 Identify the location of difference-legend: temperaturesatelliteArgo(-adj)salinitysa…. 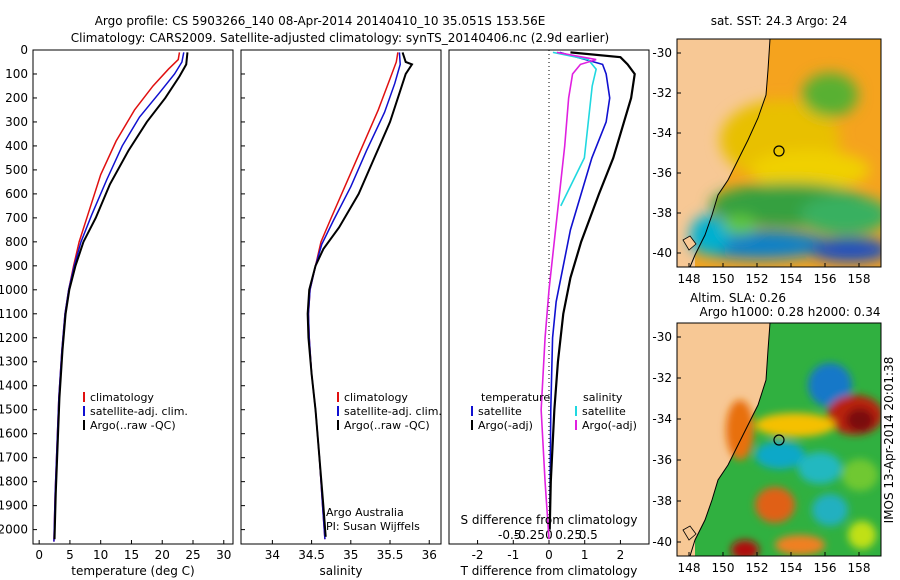
(554, 411).